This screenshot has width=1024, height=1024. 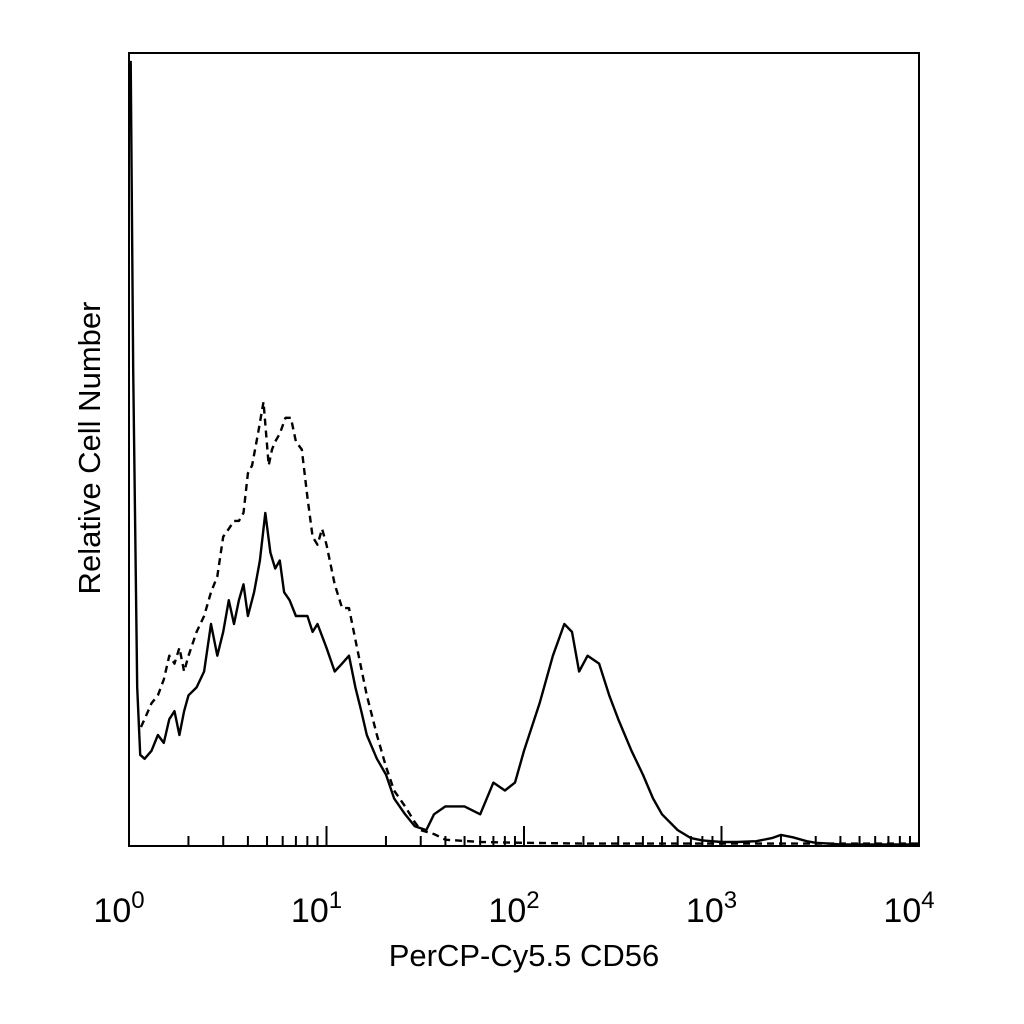 I want to click on x-axis-title: PerCP-Cy5.5 CD56, so click(x=524, y=955).